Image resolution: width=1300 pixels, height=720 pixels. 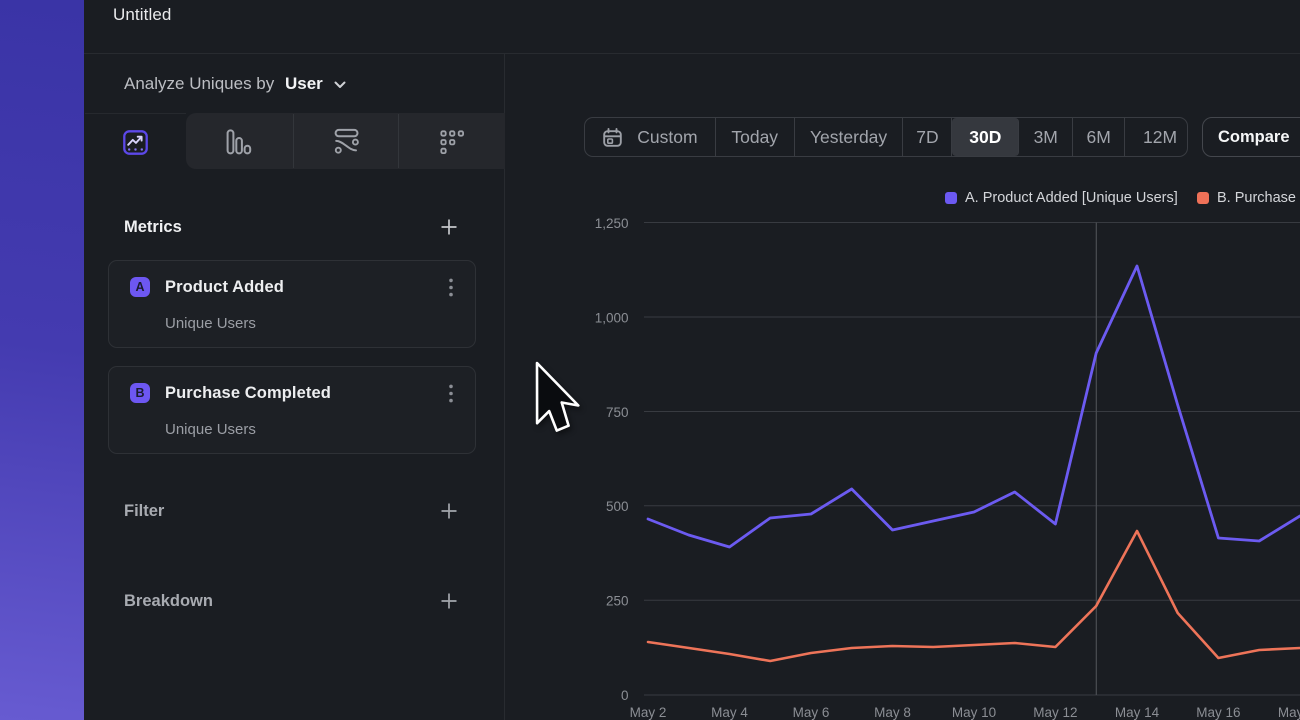 I want to click on svg-text: 1,250, so click(x=612, y=223).